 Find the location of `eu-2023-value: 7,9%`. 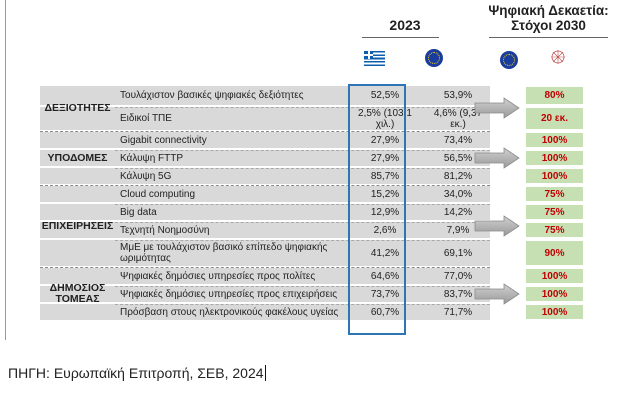

eu-2023-value: 7,9% is located at coordinates (458, 230).